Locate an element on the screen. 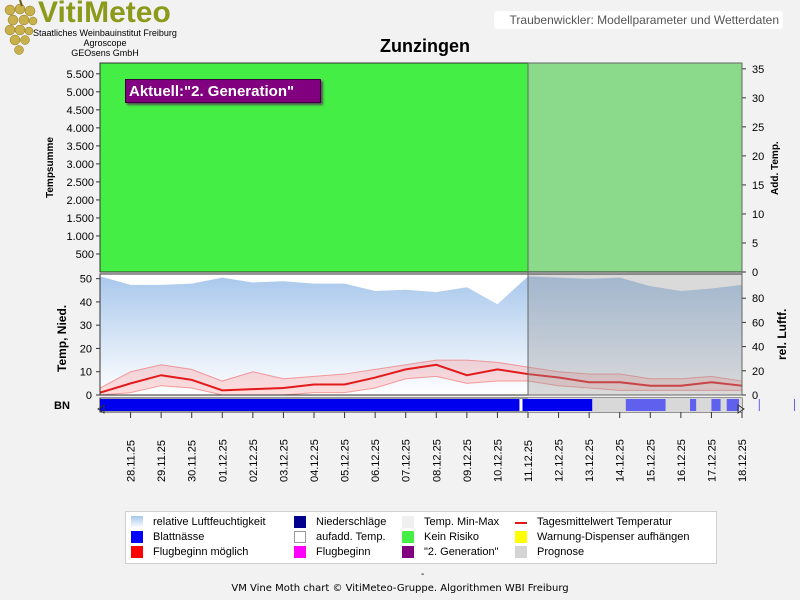  left-tick-label: 1.000 is located at coordinates (80, 237).